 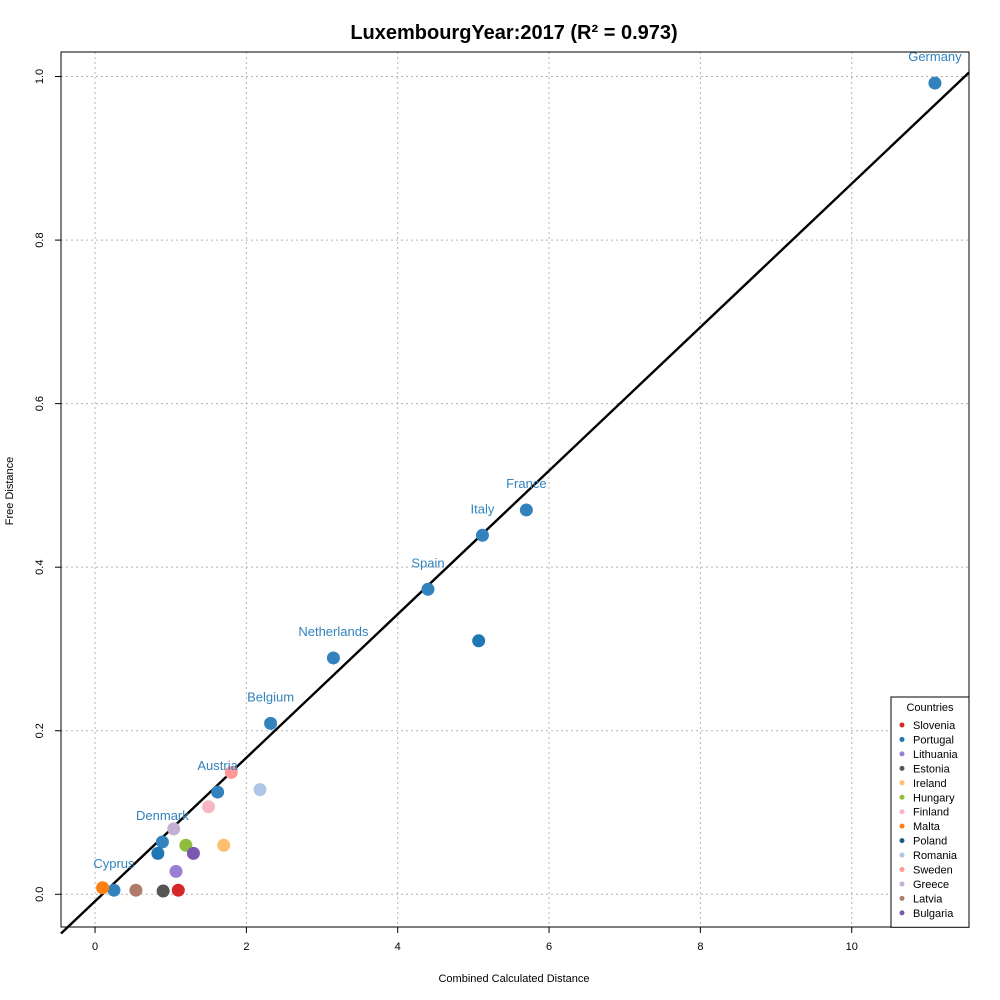 What do you see at coordinates (935, 856) in the screenshot?
I see `legend-label: Romania` at bounding box center [935, 856].